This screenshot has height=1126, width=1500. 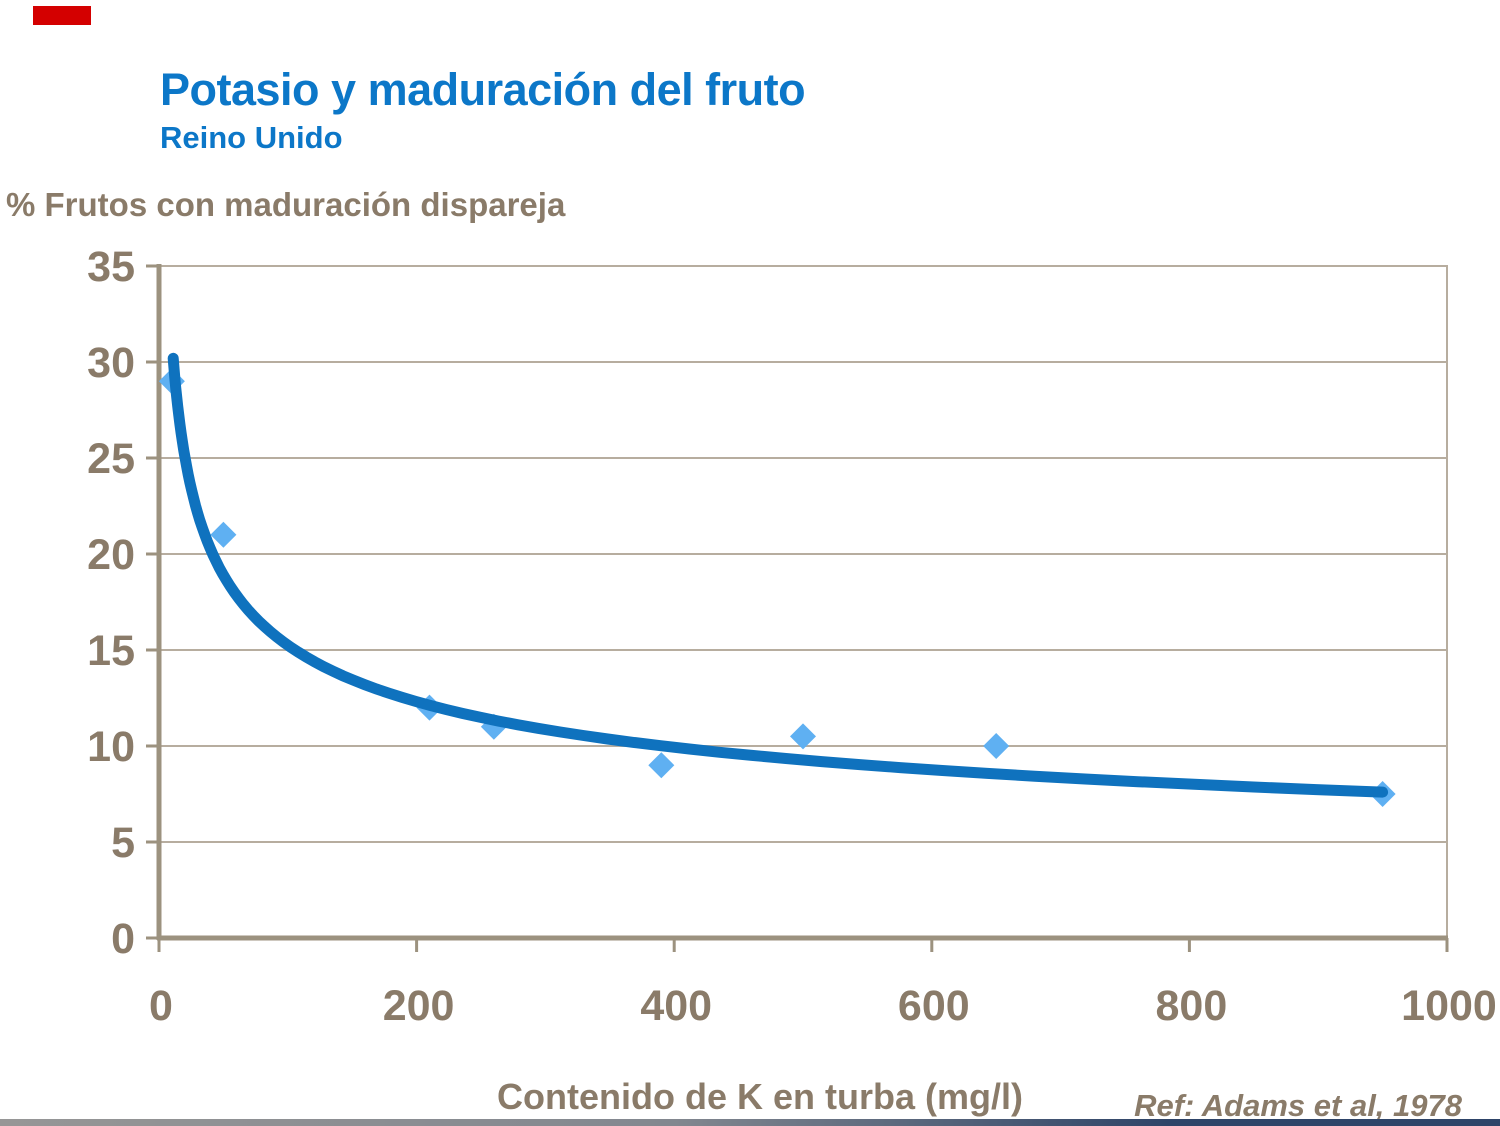 What do you see at coordinates (111, 459) in the screenshot?
I see `y-tick-label-25: 25` at bounding box center [111, 459].